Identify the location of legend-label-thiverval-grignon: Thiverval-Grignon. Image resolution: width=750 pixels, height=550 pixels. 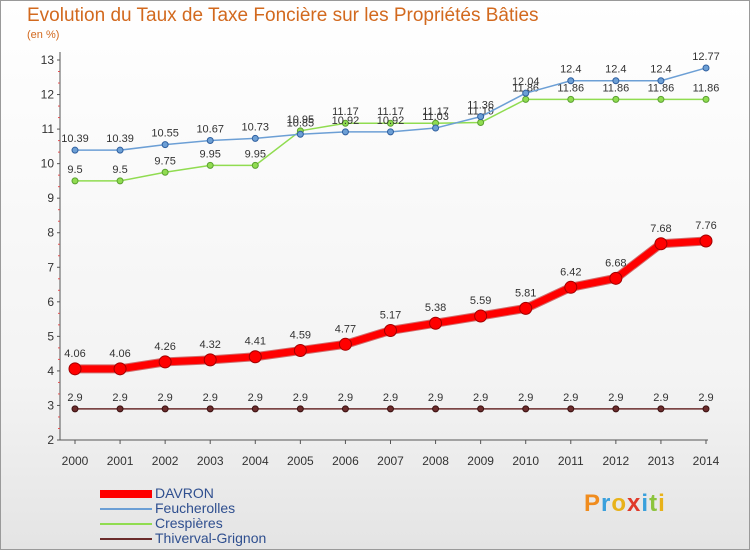
(211, 538).